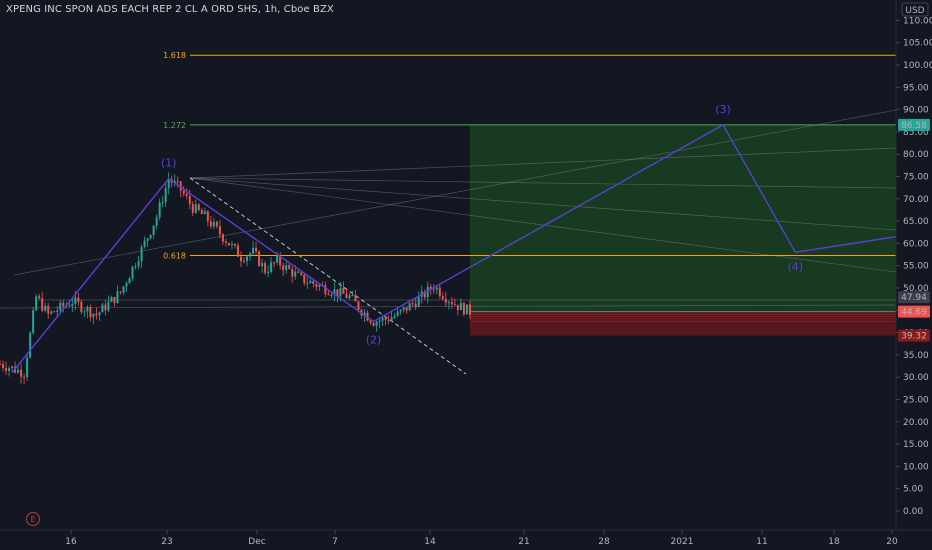 The height and width of the screenshot is (550, 932). Describe the element at coordinates (166, 542) in the screenshot. I see `x-tick-label: 23` at that location.